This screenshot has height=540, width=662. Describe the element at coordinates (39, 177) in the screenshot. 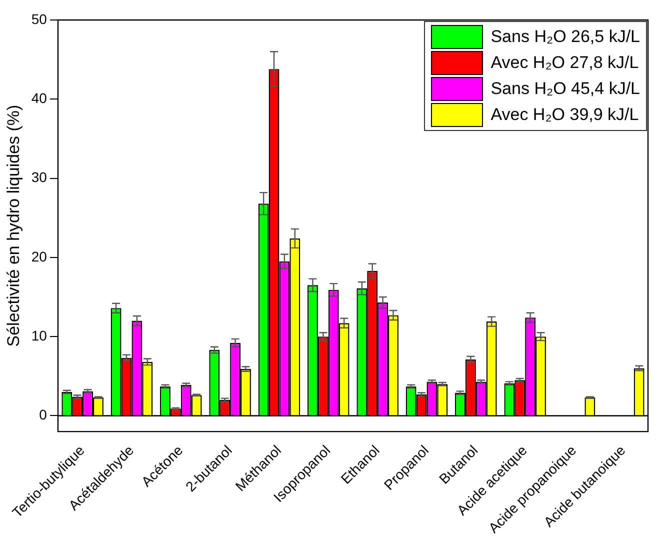

I see `y-tick-label: 30` at that location.